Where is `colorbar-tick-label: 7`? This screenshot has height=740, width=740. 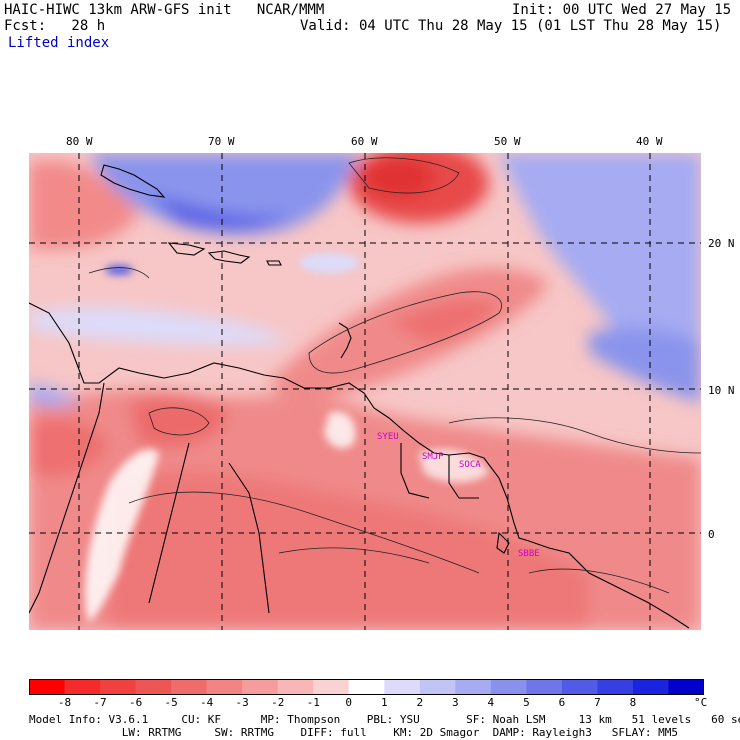 colorbar-tick-label: 7 is located at coordinates (597, 702).